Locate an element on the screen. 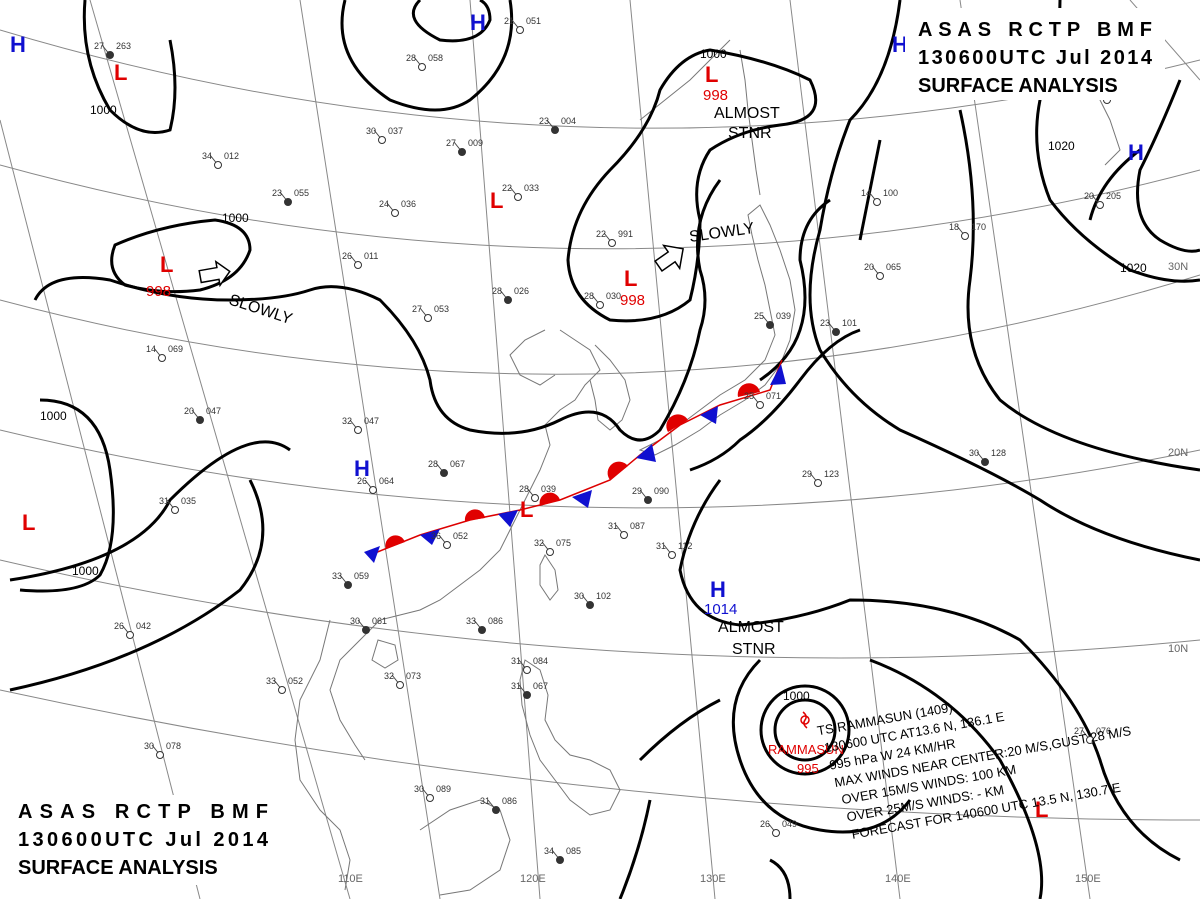 The width and height of the screenshot is (1200, 899). coastline-taiwan is located at coordinates (549, 577).